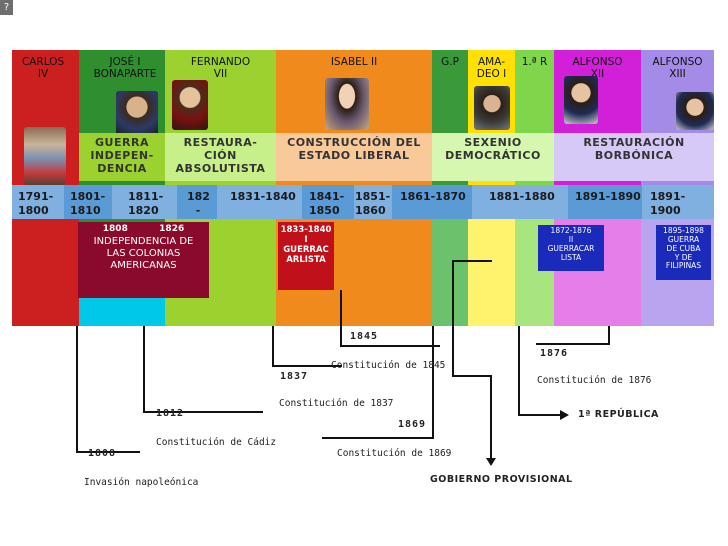 This screenshot has width=728, height=546. What do you see at coordinates (143, 229) in the screenshot?
I see `independencia-years: 1808 1826` at bounding box center [143, 229].